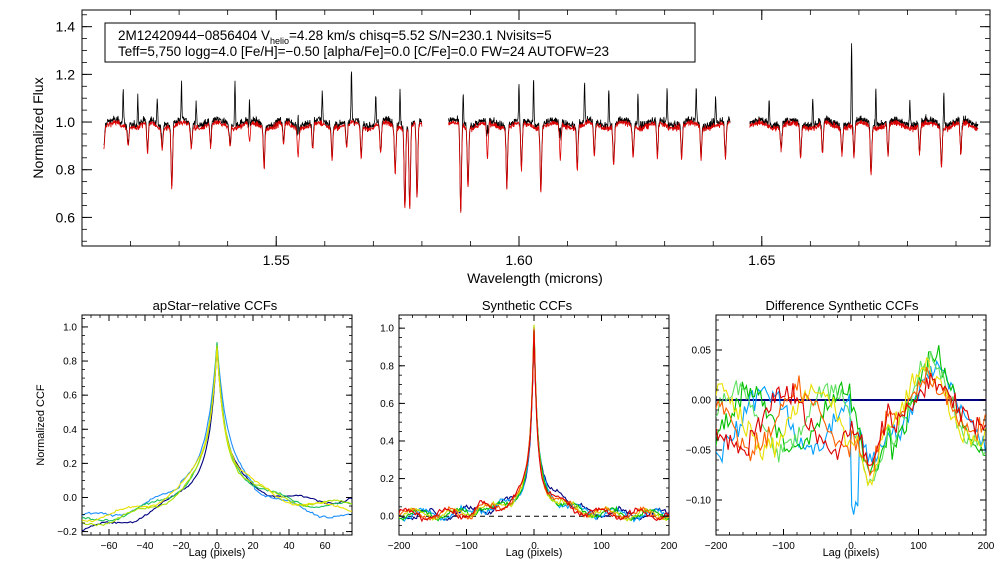 The width and height of the screenshot is (1008, 576). Describe the element at coordinates (253, 546) in the screenshot. I see `x-tick-label: 20` at that location.